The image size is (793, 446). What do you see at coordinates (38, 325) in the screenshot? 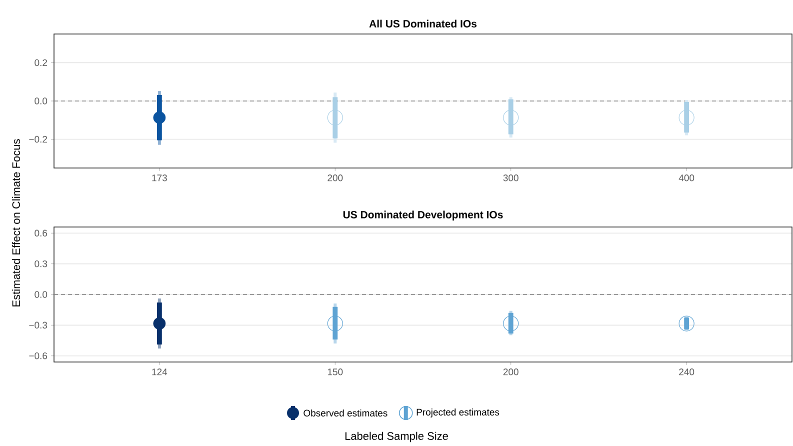
I see `y-tick-label: −0.3` at bounding box center [38, 325].